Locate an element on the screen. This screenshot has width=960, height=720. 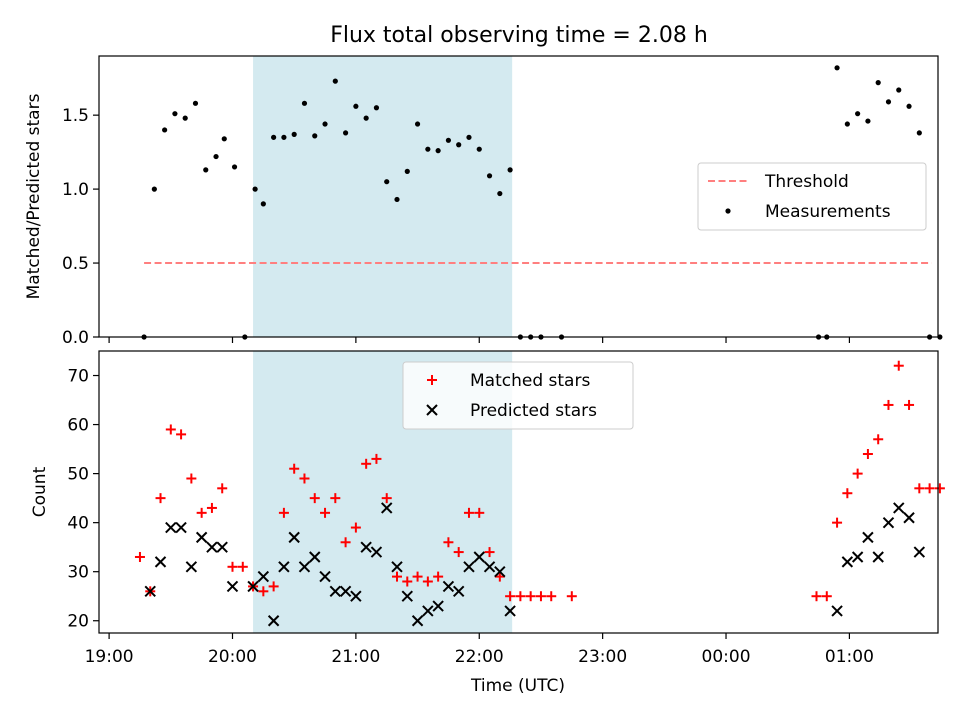
bottom-legend: Matched stars Predicted stars is located at coordinates (518, 395).